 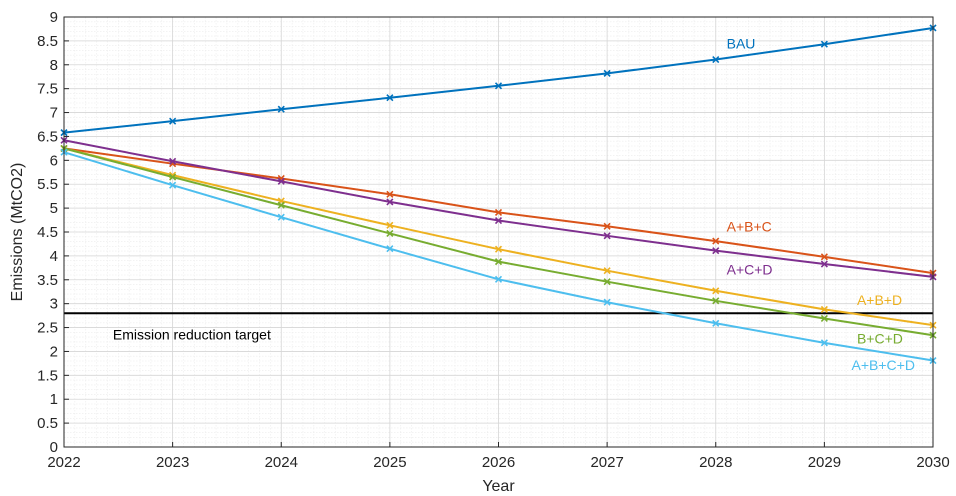 What do you see at coordinates (750, 269) in the screenshot?
I see `series-label: A+C+D` at bounding box center [750, 269].